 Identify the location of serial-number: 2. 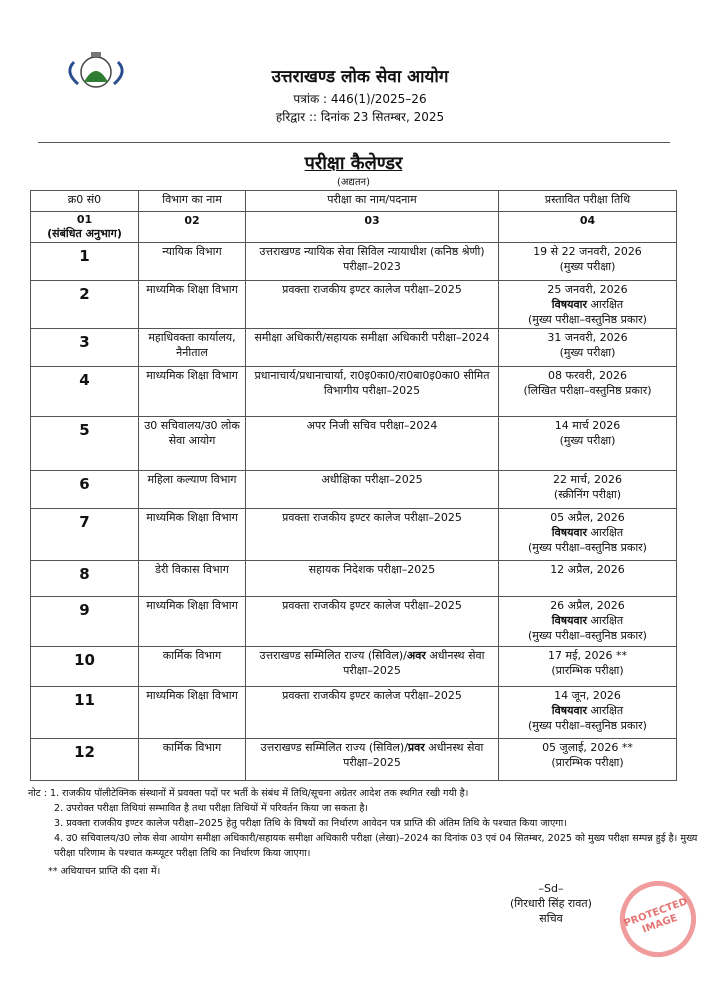
(84, 304).